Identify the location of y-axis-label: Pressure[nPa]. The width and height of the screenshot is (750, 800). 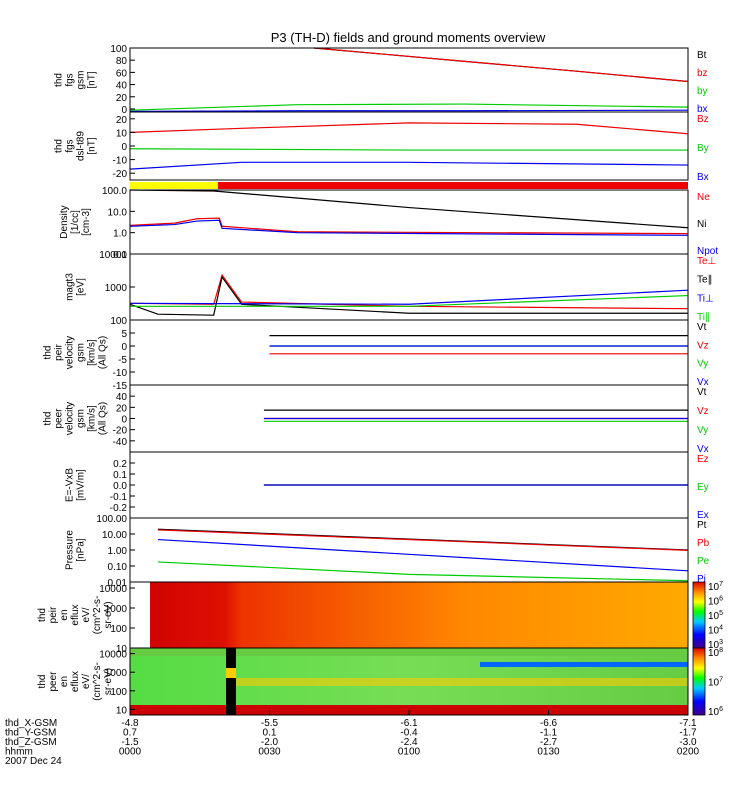
(76, 550).